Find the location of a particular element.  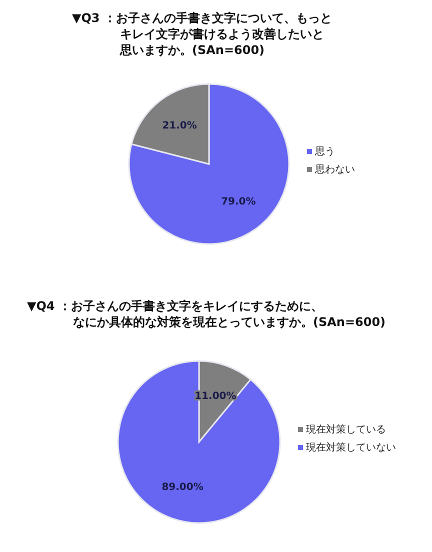

legend-label: 思わない is located at coordinates (334, 170).